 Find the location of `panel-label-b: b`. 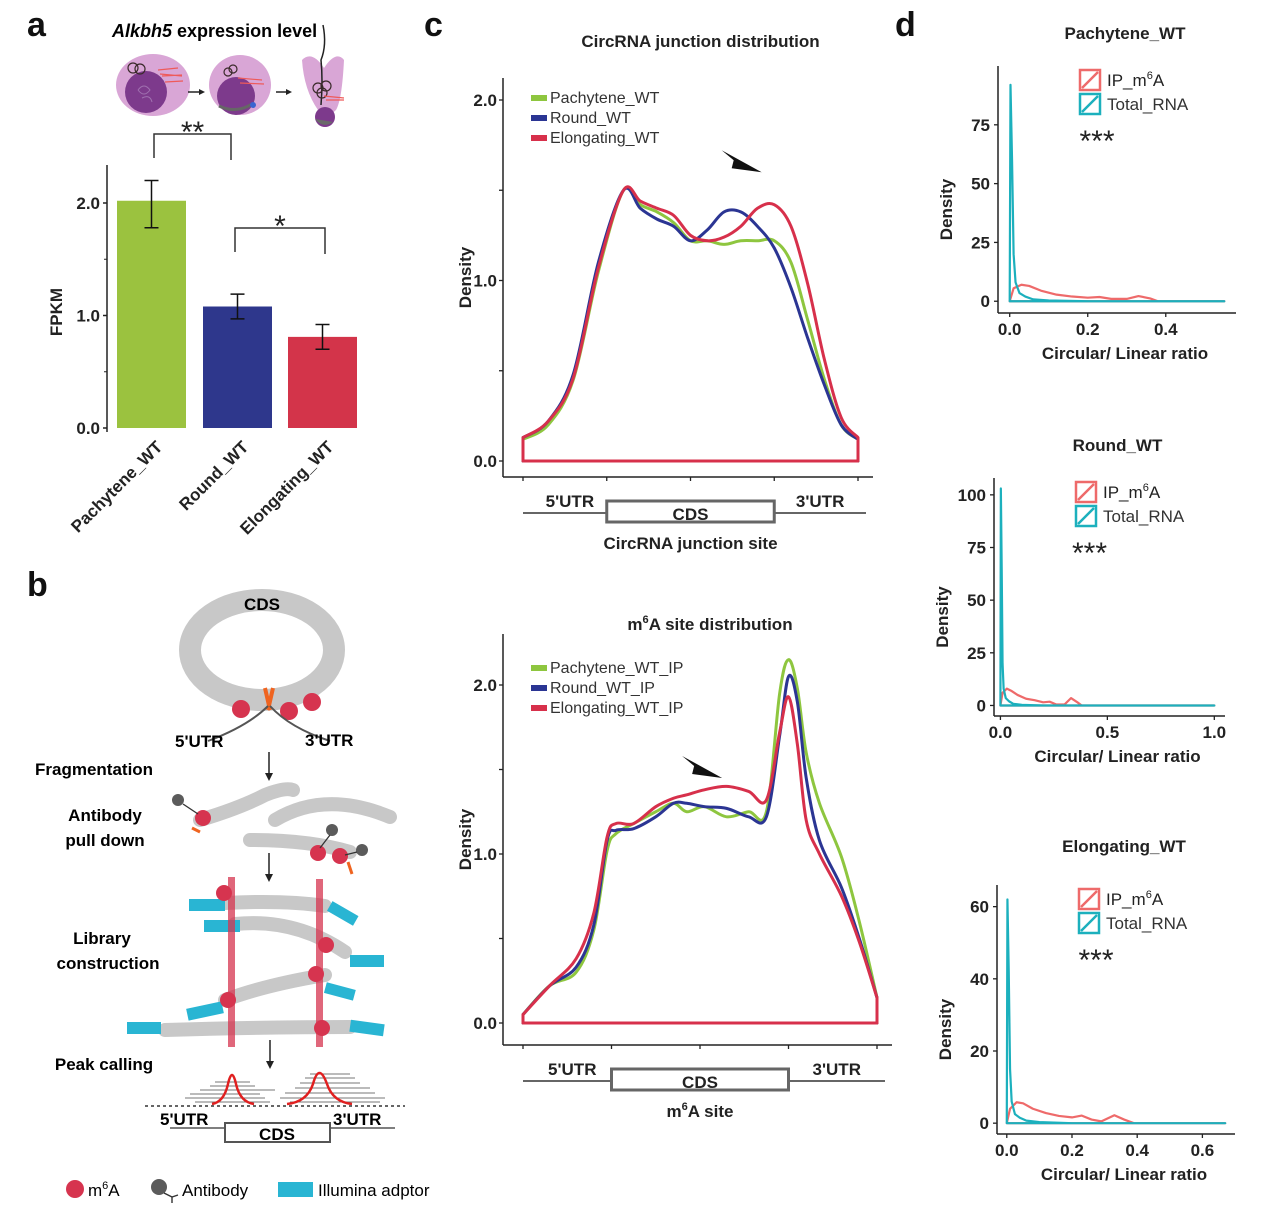

panel-label-b: b is located at coordinates (37, 585).